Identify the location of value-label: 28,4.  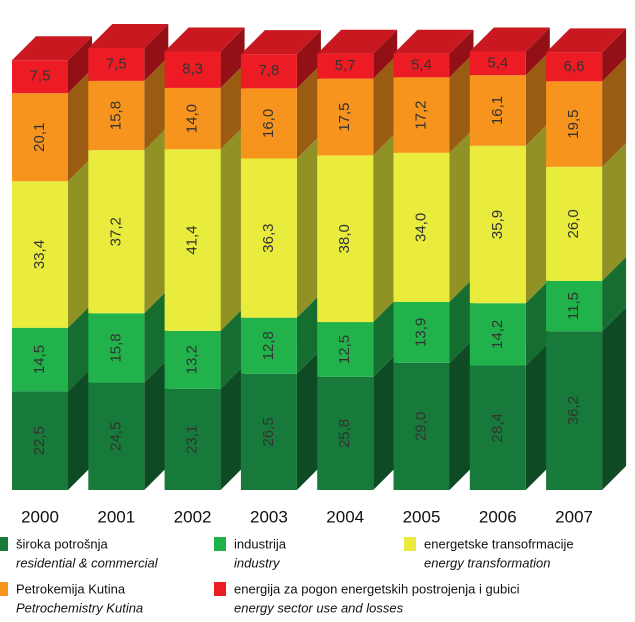
(497, 427).